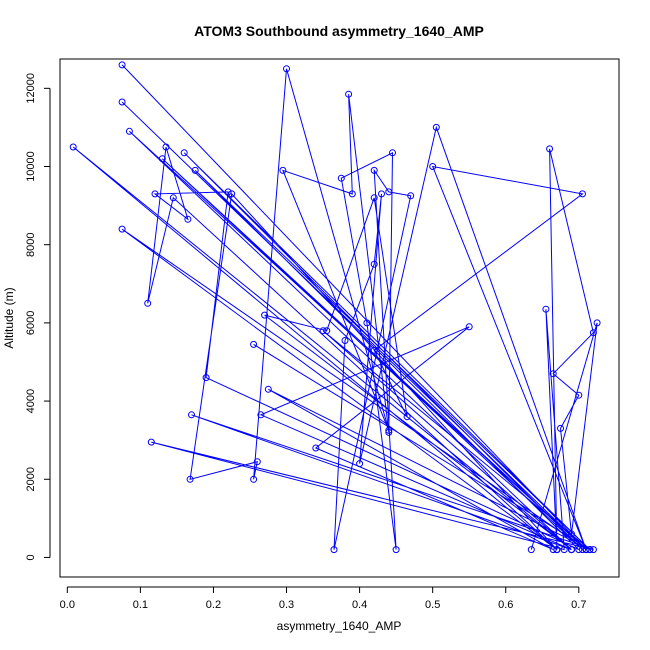 The height and width of the screenshot is (650, 650). What do you see at coordinates (359, 605) in the screenshot?
I see `x-tick-label: 0.4` at bounding box center [359, 605].